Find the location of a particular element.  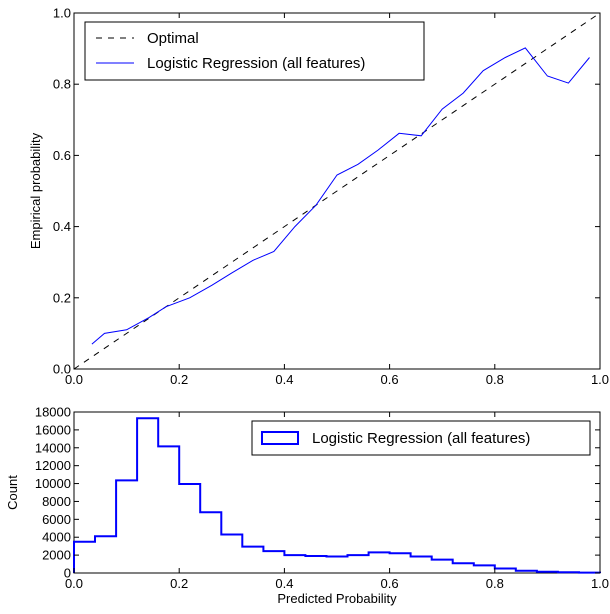

legend-histogram-label: Logistic Regression (all features) is located at coordinates (421, 438).